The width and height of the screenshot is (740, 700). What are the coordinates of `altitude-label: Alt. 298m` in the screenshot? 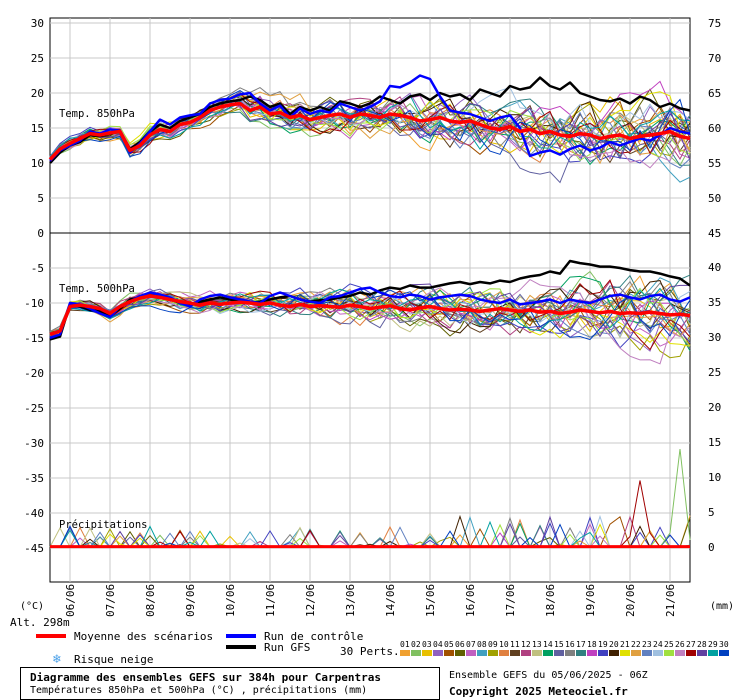 It's located at (40, 622).